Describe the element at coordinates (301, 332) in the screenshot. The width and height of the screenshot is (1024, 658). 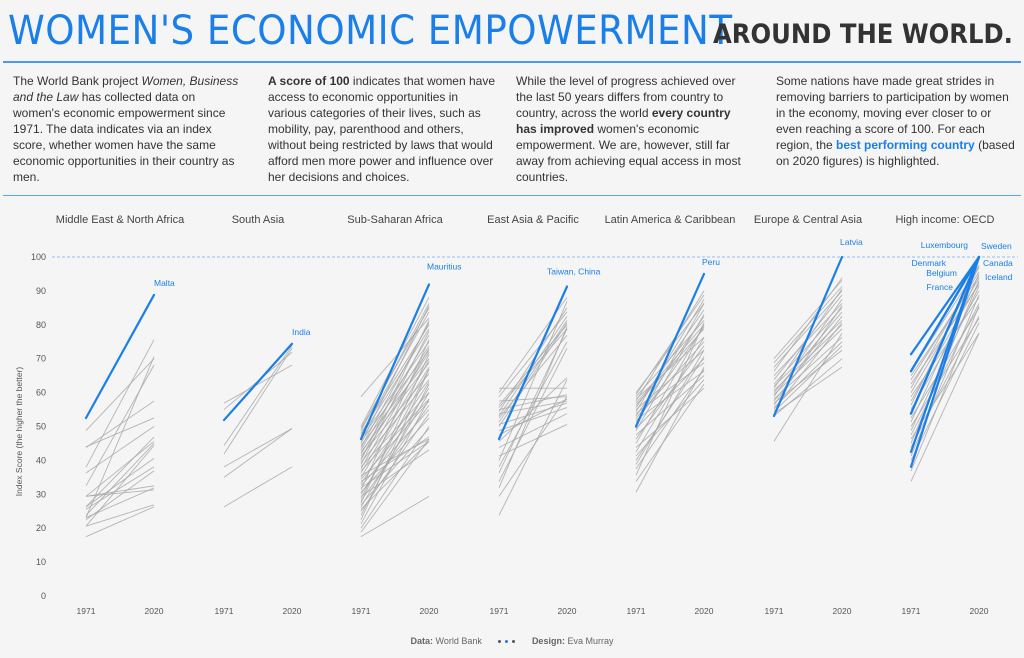
I see `highlight-country-label: India` at that location.